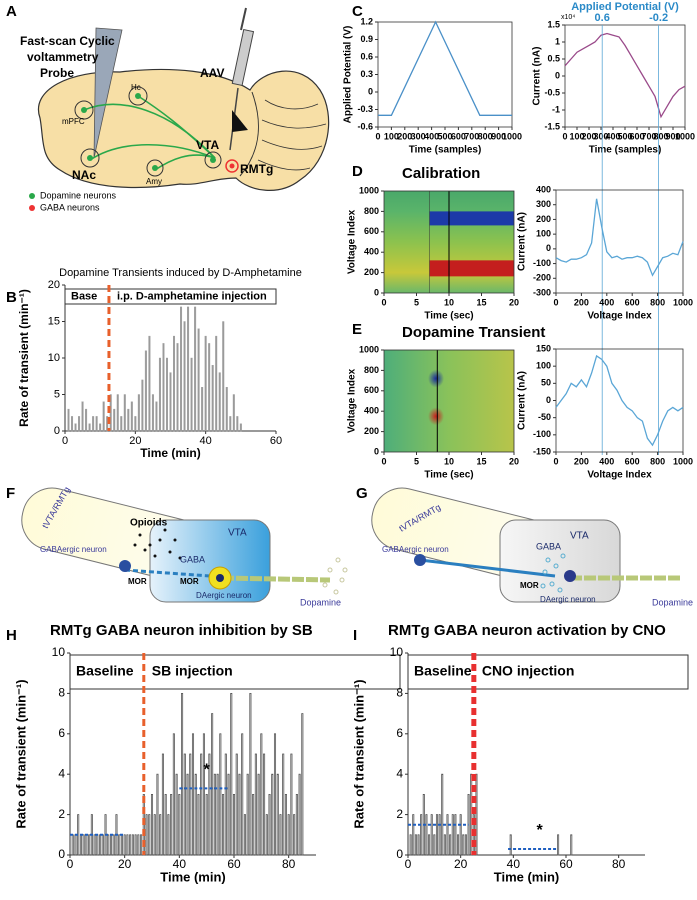  I want to click on label: GABA, so click(192, 559).